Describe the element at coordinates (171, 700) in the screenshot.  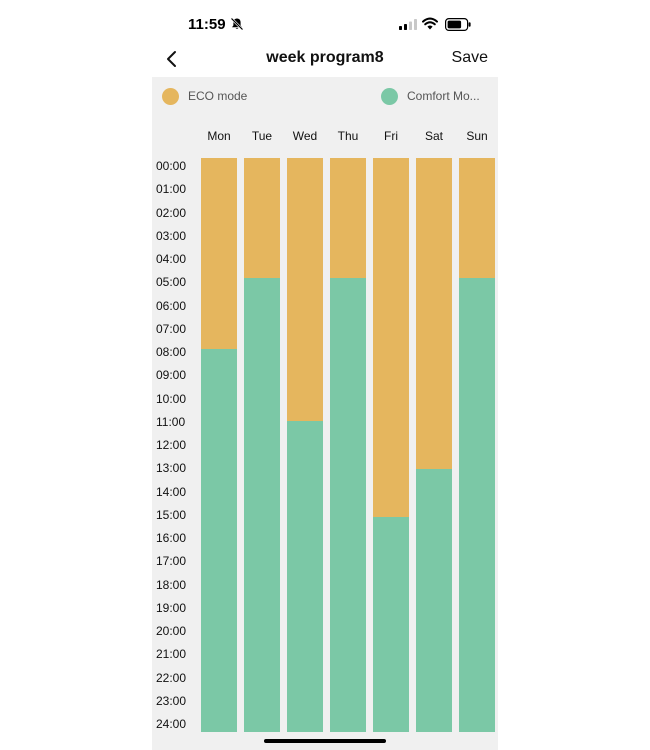
I see `hour-label: 23:00` at that location.